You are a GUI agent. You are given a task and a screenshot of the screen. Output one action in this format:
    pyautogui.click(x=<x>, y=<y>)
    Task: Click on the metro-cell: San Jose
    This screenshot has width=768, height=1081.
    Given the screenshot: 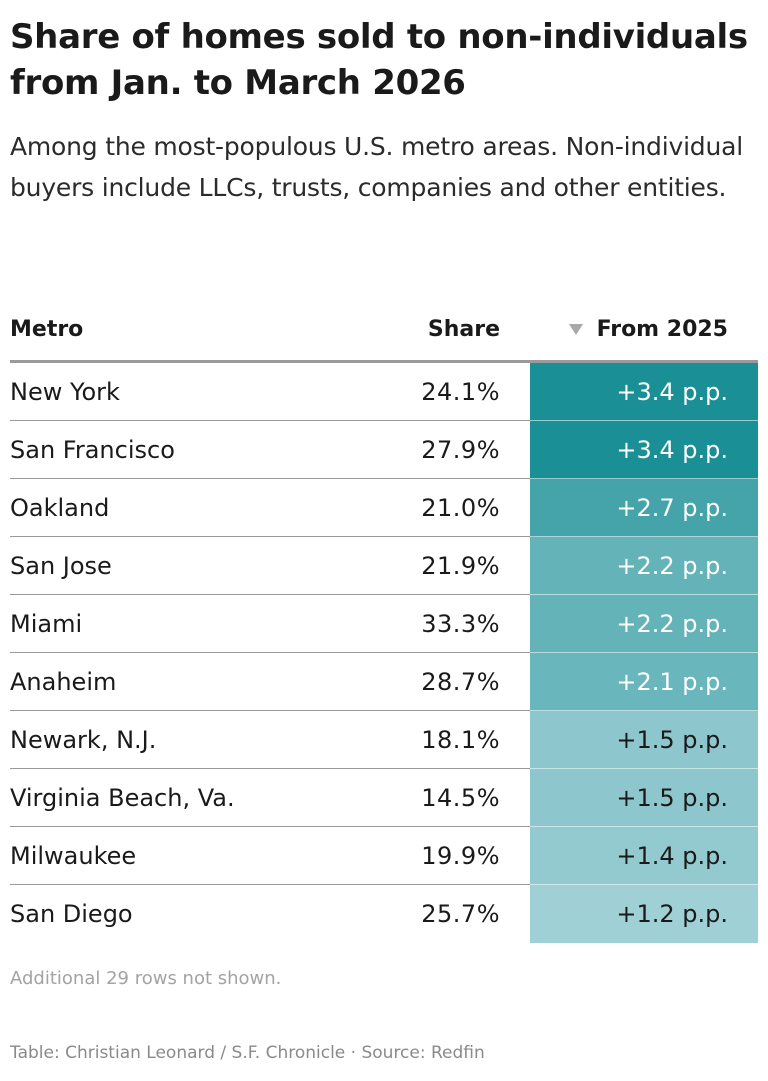 What is the action you would take?
    pyautogui.click(x=61, y=566)
    